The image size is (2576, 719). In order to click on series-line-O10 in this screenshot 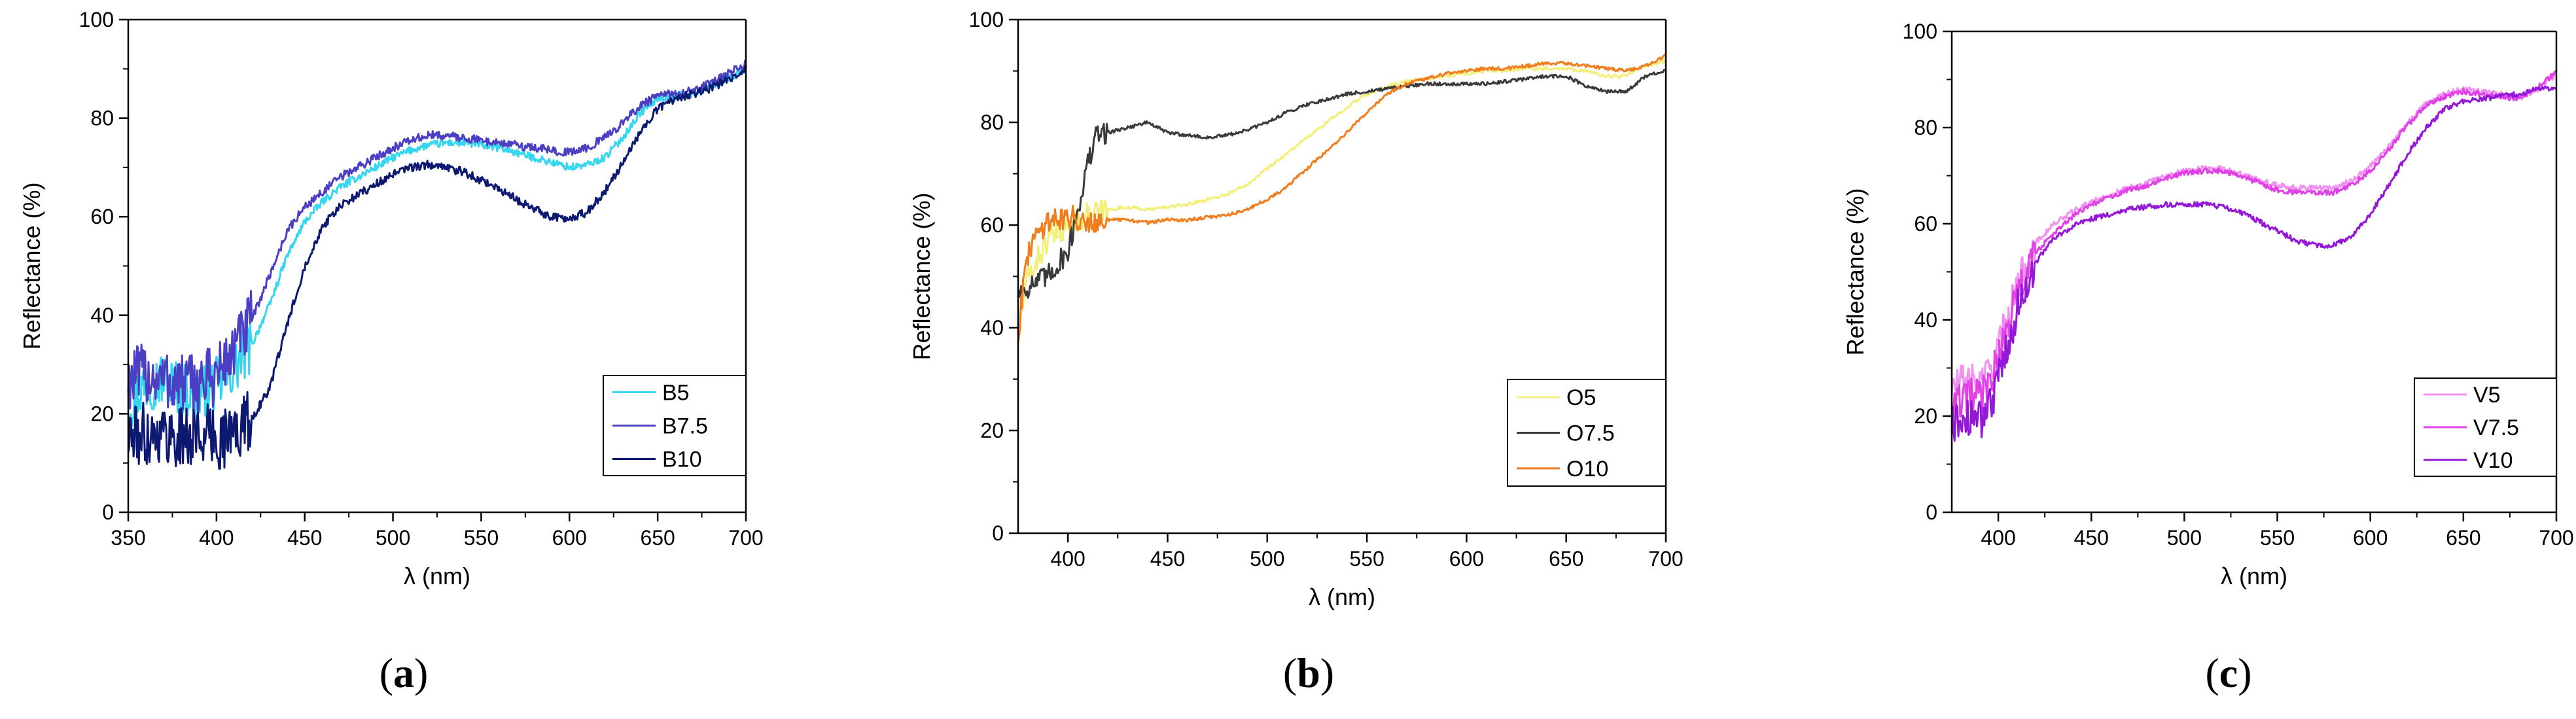, I will do `click(1342, 198)`.